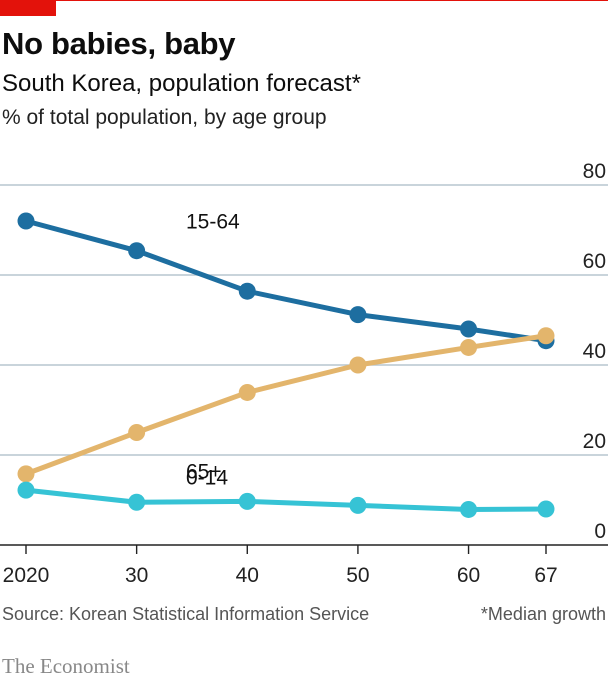 Image resolution: width=608 pixels, height=685 pixels. I want to click on series-label: 65+, so click(204, 472).